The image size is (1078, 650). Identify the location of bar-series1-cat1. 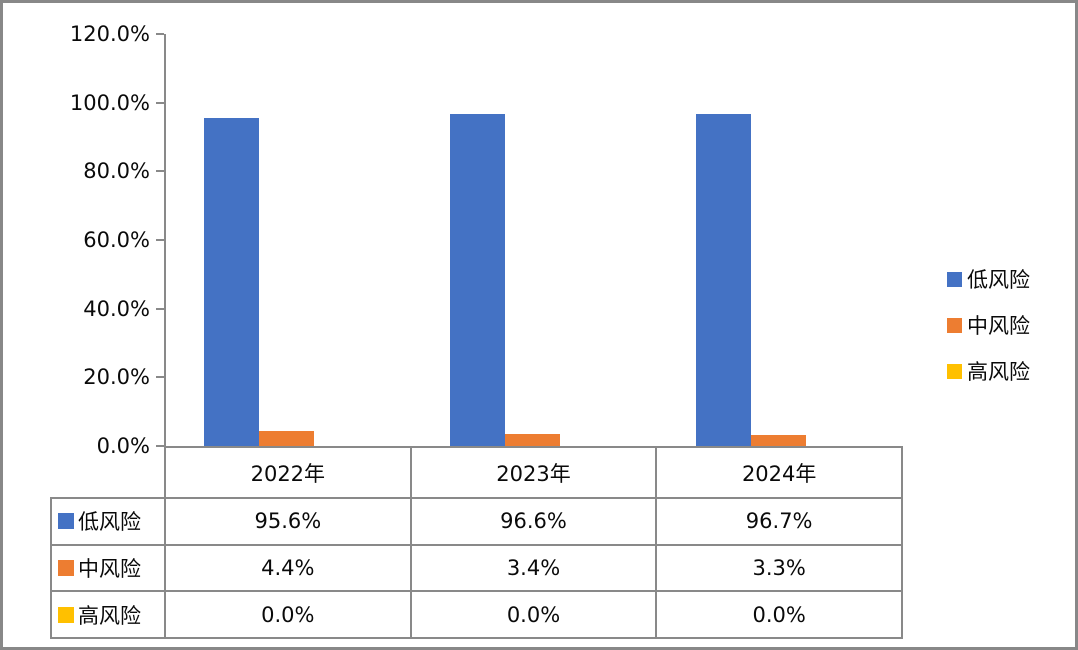
(532, 440).